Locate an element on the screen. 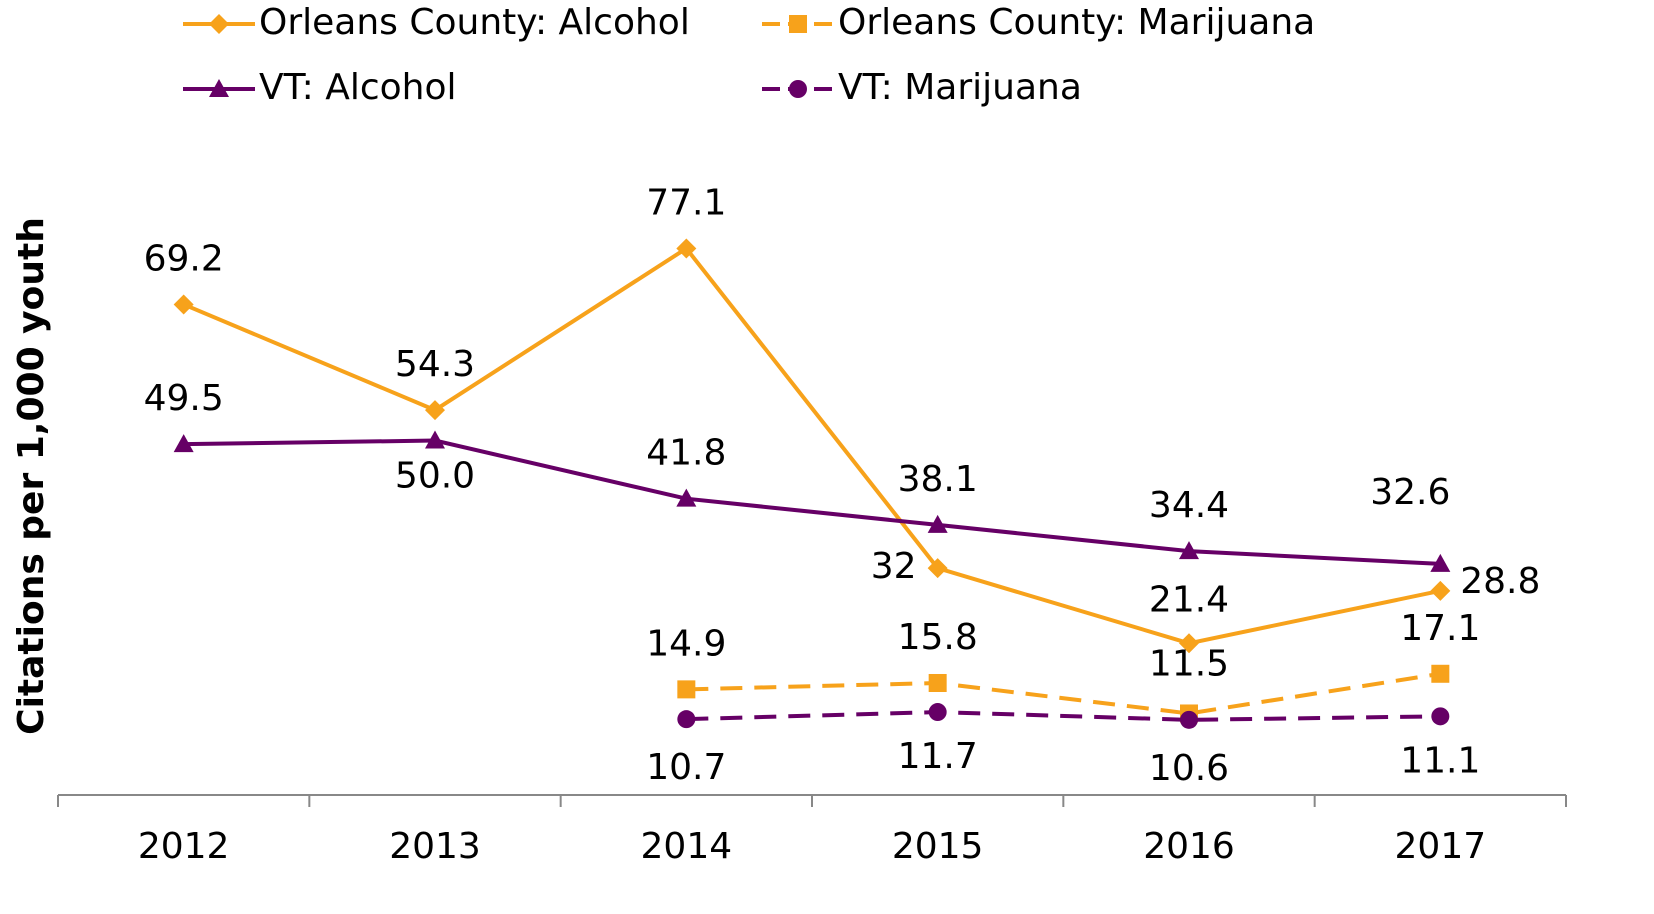 The image size is (1654, 914). x-tick-label: 2017 is located at coordinates (1441, 846).